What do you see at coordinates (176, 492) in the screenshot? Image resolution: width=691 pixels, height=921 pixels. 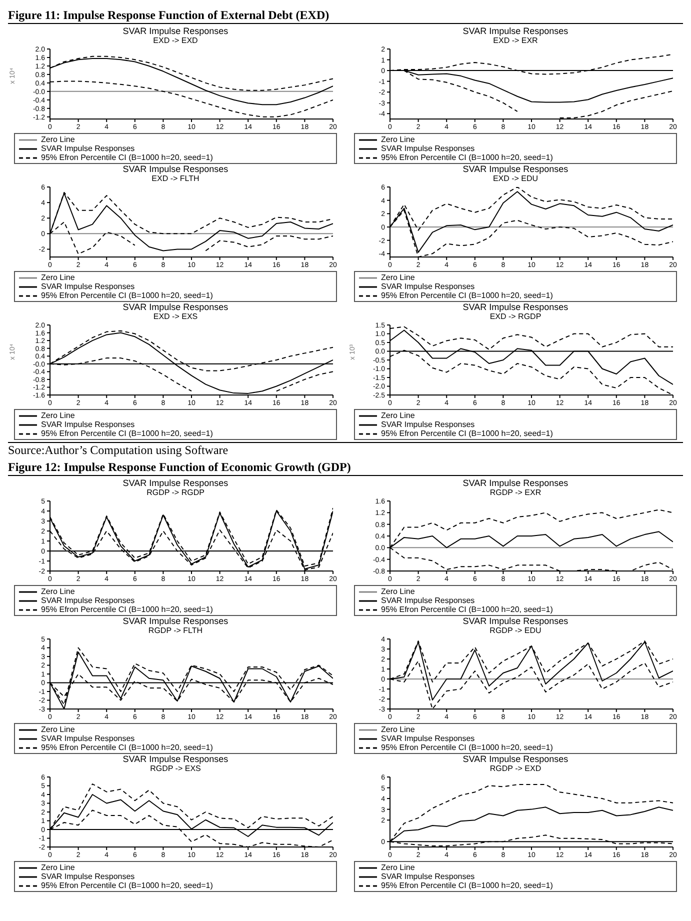 I see `chart-subtitle: RGDP -> RGDP` at bounding box center [176, 492].